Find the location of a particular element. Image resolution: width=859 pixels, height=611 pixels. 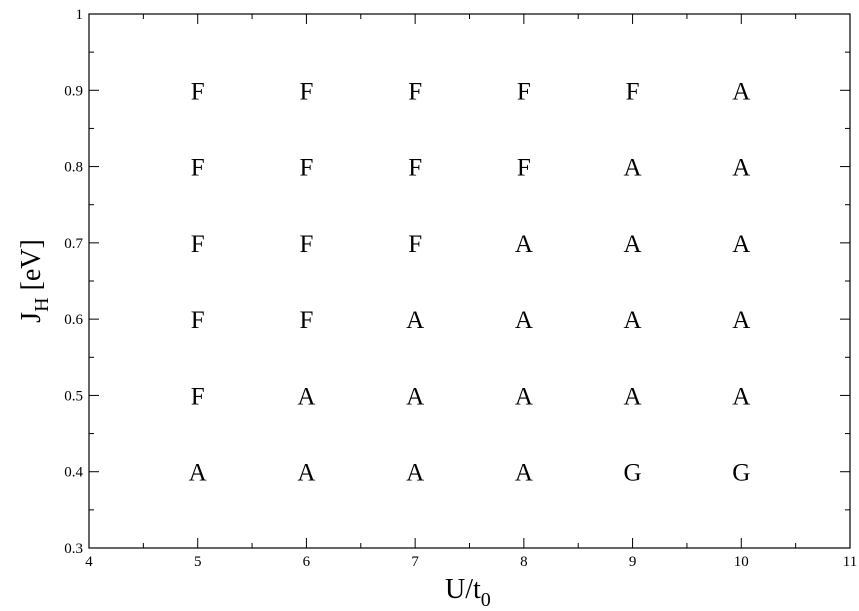

x-axis-title: U/t0 is located at coordinates (468, 592).